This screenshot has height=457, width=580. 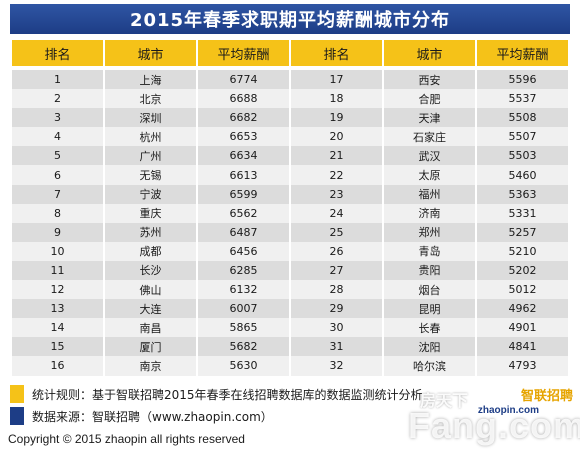 I want to click on table-row: 16 南京 5630 32 哈尔滨 4793, so click(x=290, y=366).